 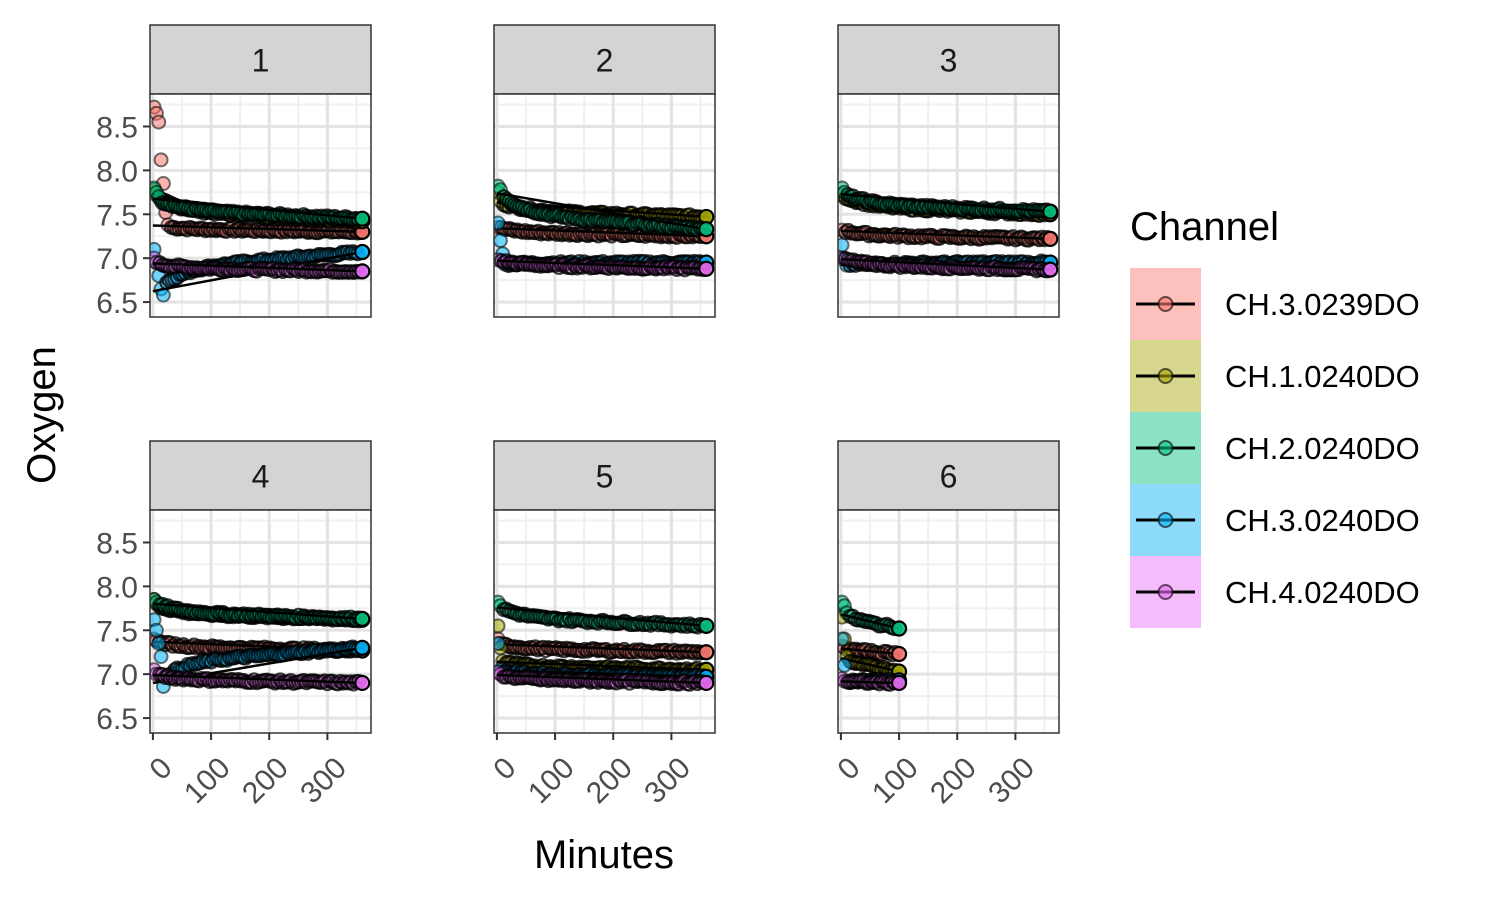 What do you see at coordinates (605, 61) in the screenshot?
I see `facet-strip-label: 2` at bounding box center [605, 61].